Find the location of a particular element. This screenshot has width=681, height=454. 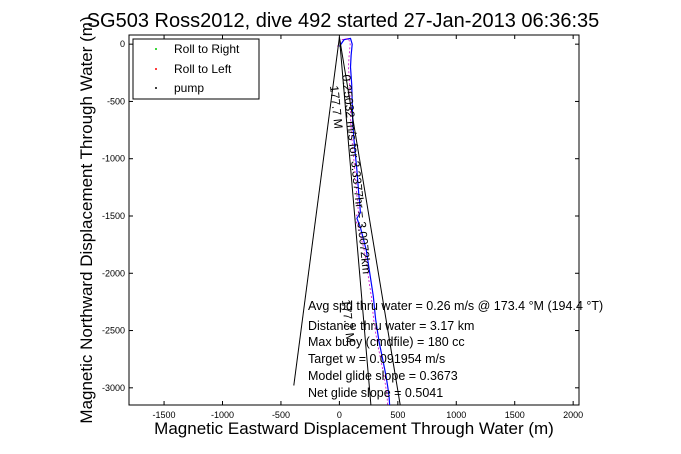

y-tick-label: 0 is located at coordinates (122, 44).